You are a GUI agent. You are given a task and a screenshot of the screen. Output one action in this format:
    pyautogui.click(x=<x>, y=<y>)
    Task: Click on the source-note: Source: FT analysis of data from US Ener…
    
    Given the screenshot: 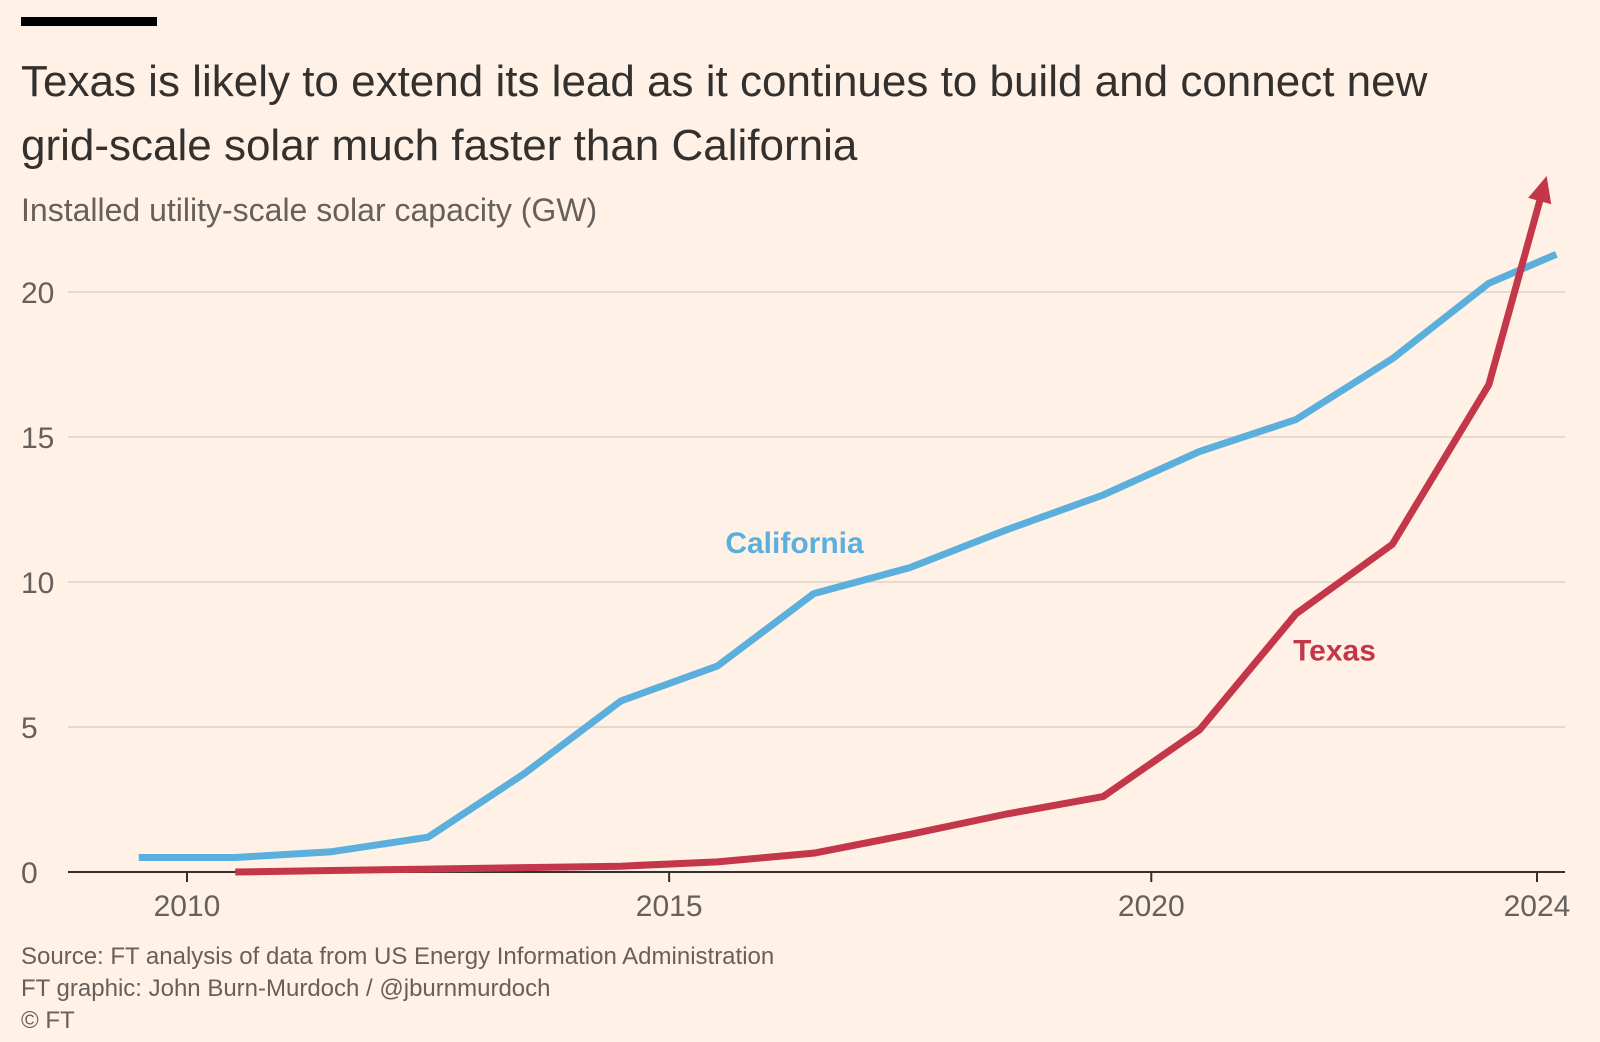 What is the action you would take?
    pyautogui.click(x=398, y=956)
    